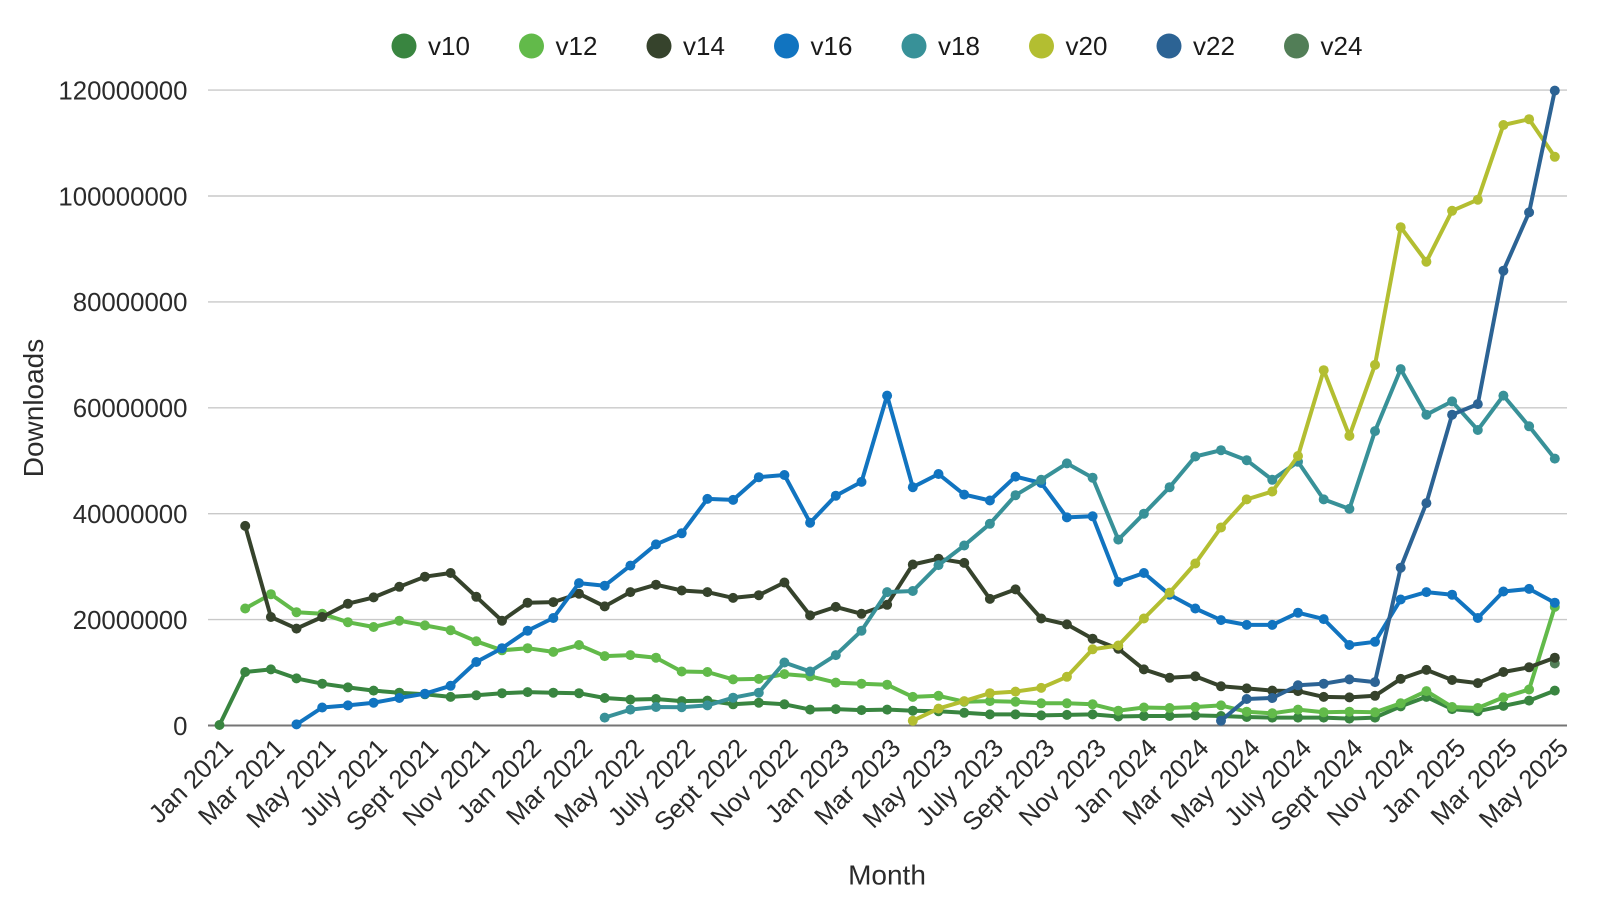 The height and width of the screenshot is (905, 1600). Describe the element at coordinates (704, 46) in the screenshot. I see `svg-text: v14` at that location.